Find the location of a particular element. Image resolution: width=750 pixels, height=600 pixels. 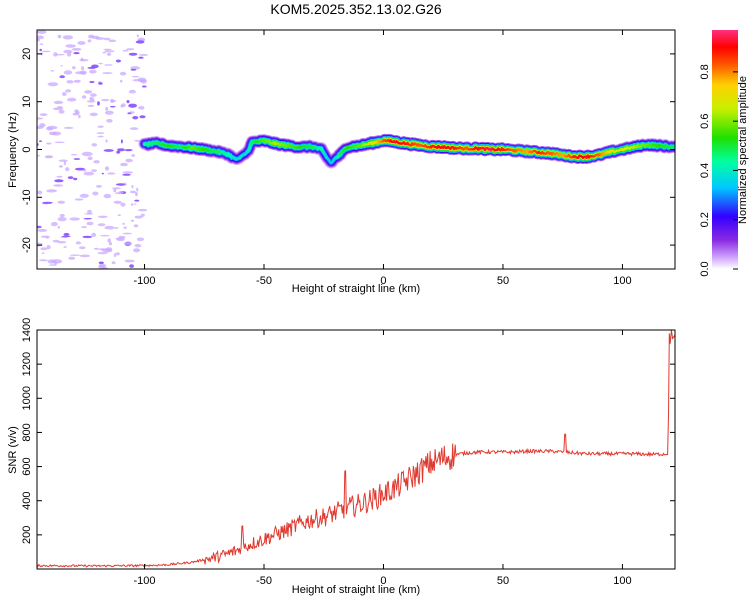

colorbar-tick-label: 0.4 is located at coordinates (705, 170).